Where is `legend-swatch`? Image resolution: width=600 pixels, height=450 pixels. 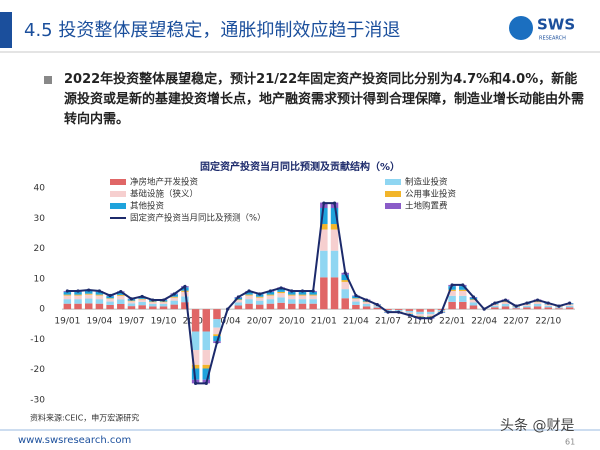 legend-swatch is located at coordinates (393, 206).